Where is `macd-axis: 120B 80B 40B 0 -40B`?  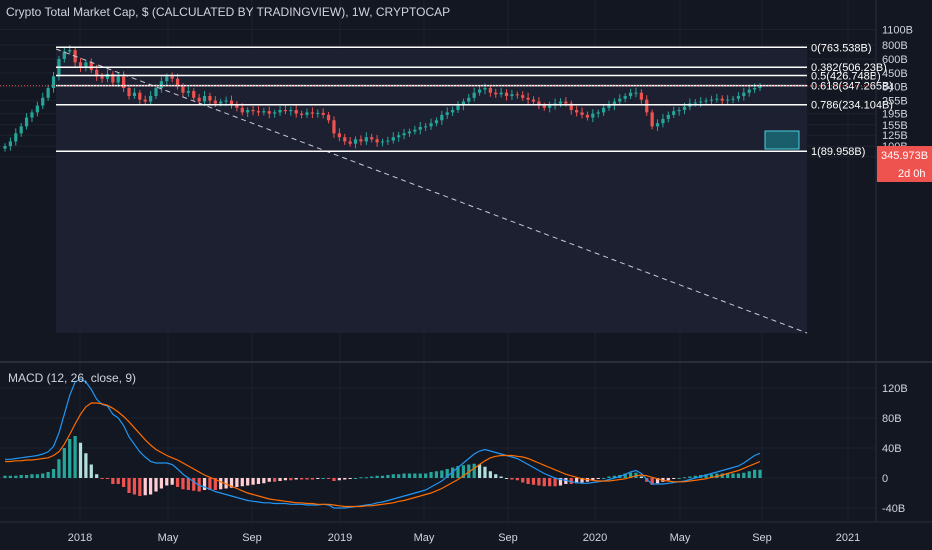 macd-axis: 120B 80B 40B 0 -40B is located at coordinates (895, 449).